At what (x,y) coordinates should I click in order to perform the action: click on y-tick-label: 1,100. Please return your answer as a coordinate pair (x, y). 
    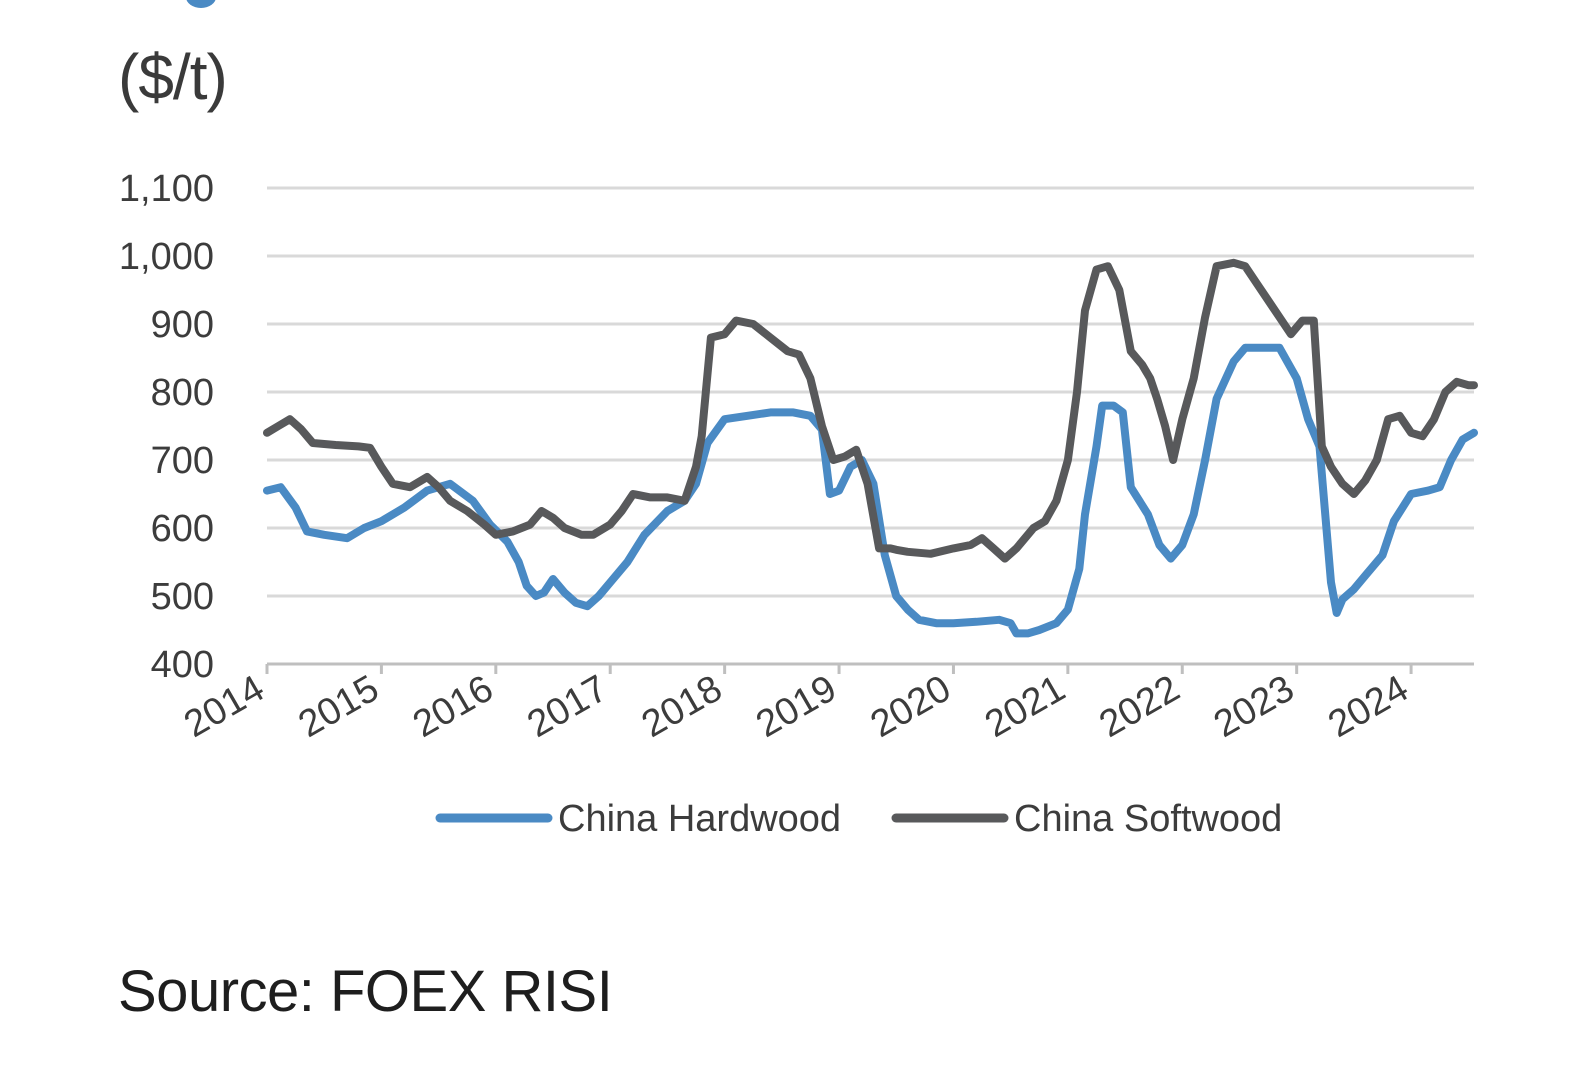
    Looking at the image, I should click on (166, 189).